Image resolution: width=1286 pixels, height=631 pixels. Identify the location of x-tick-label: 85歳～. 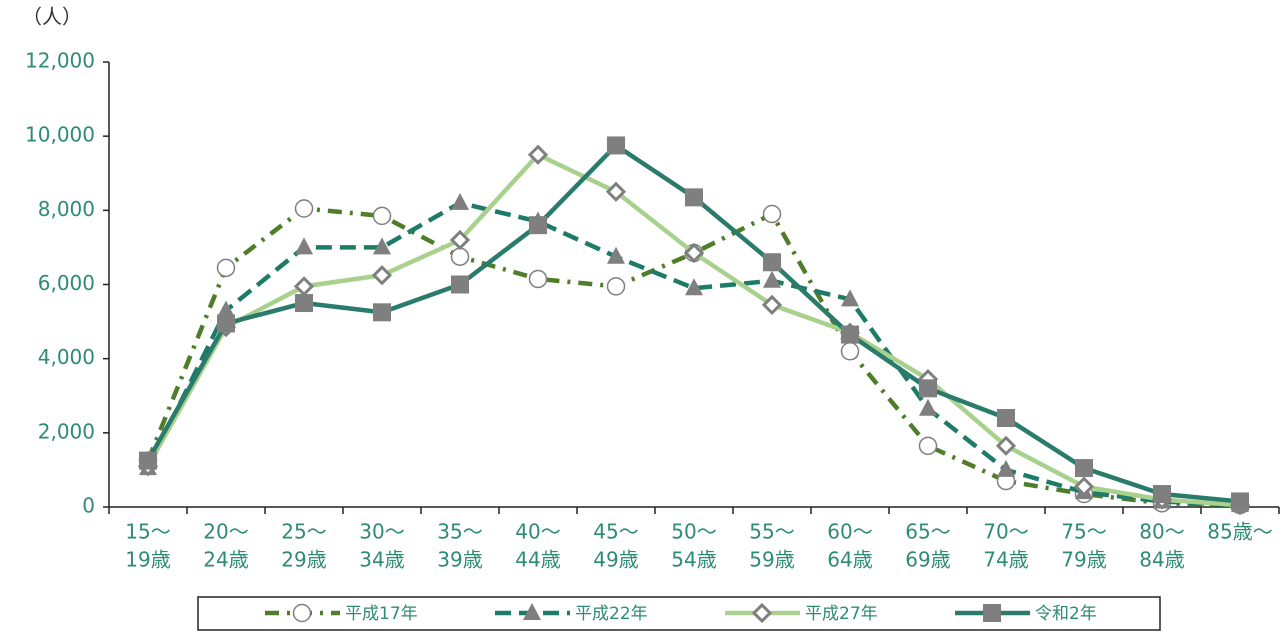
(1239, 532).